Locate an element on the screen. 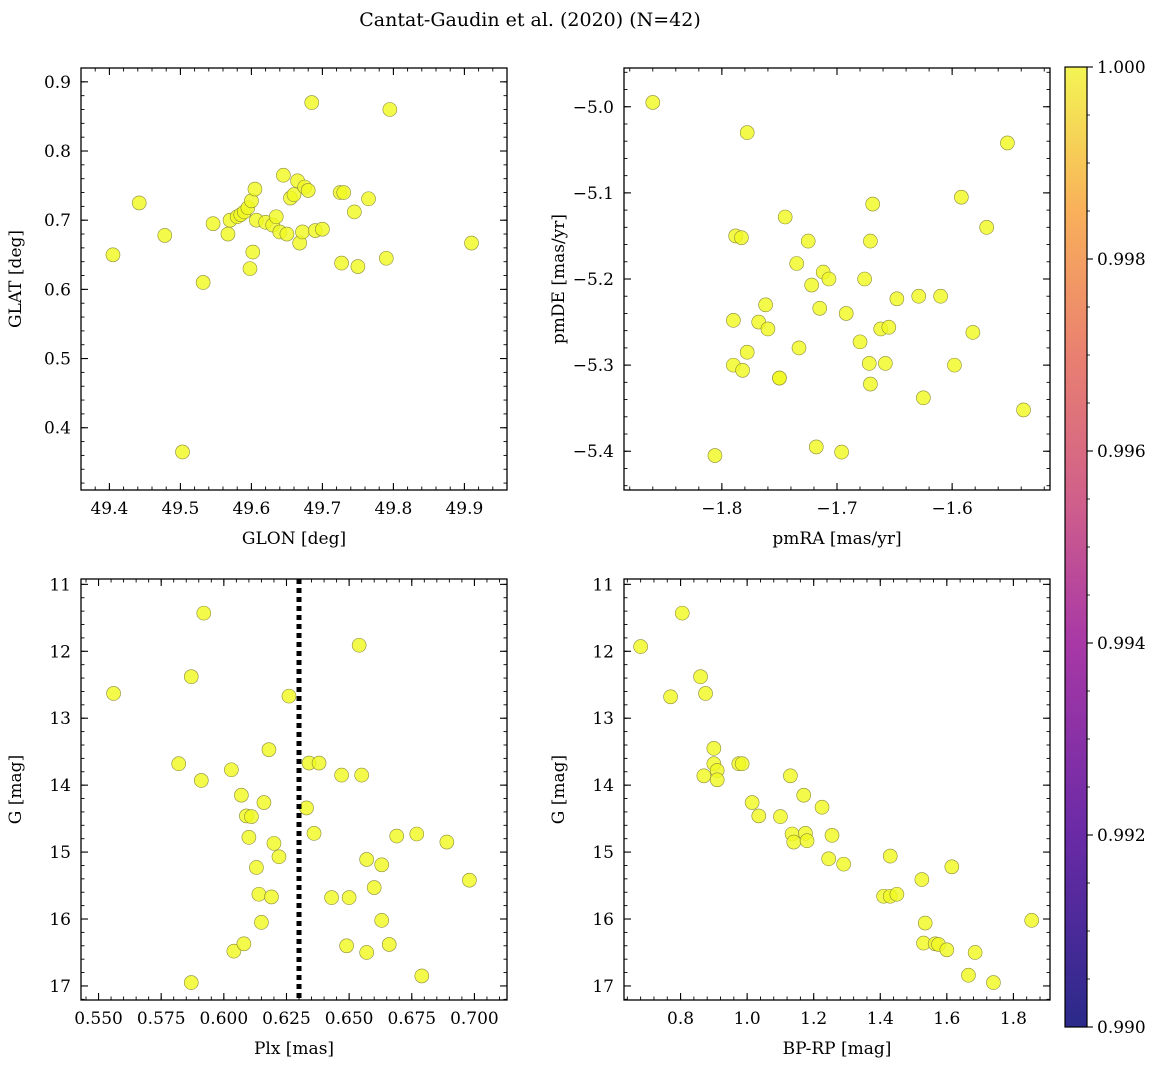 The width and height of the screenshot is (1161, 1067). x-tick-label: 1.2 is located at coordinates (813, 1019).